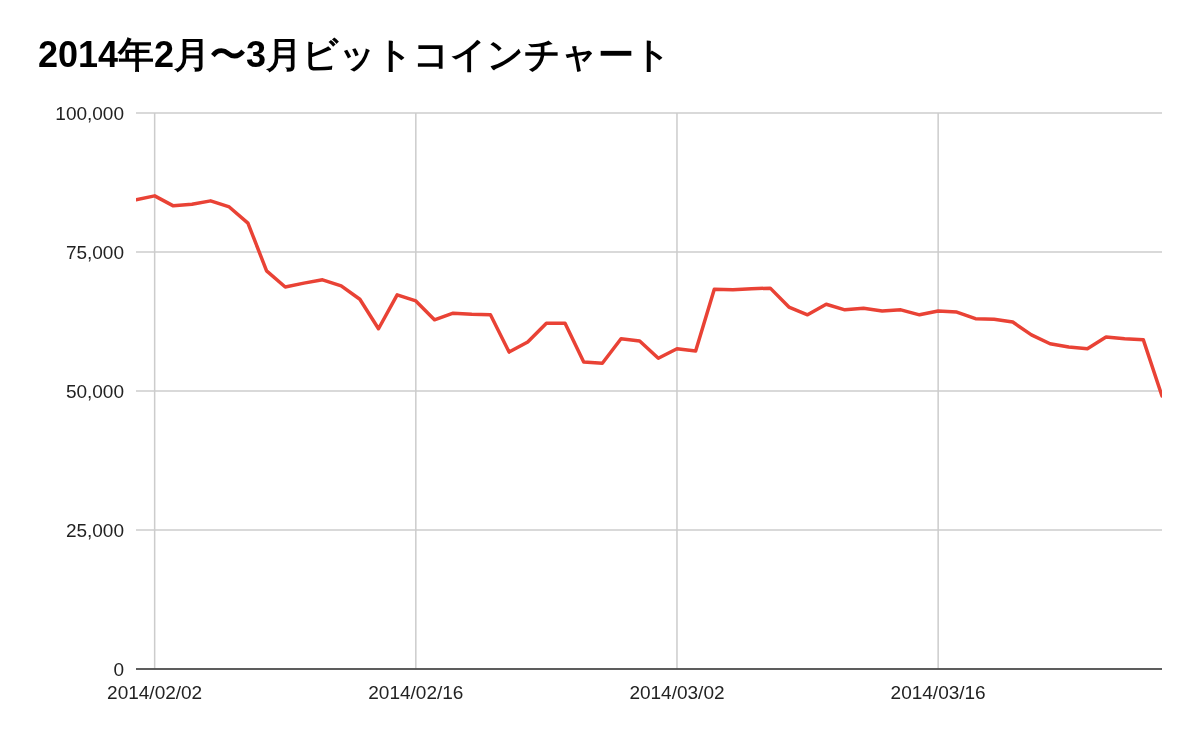  Describe the element at coordinates (118, 669) in the screenshot. I see `y-tick-label: 0` at that location.